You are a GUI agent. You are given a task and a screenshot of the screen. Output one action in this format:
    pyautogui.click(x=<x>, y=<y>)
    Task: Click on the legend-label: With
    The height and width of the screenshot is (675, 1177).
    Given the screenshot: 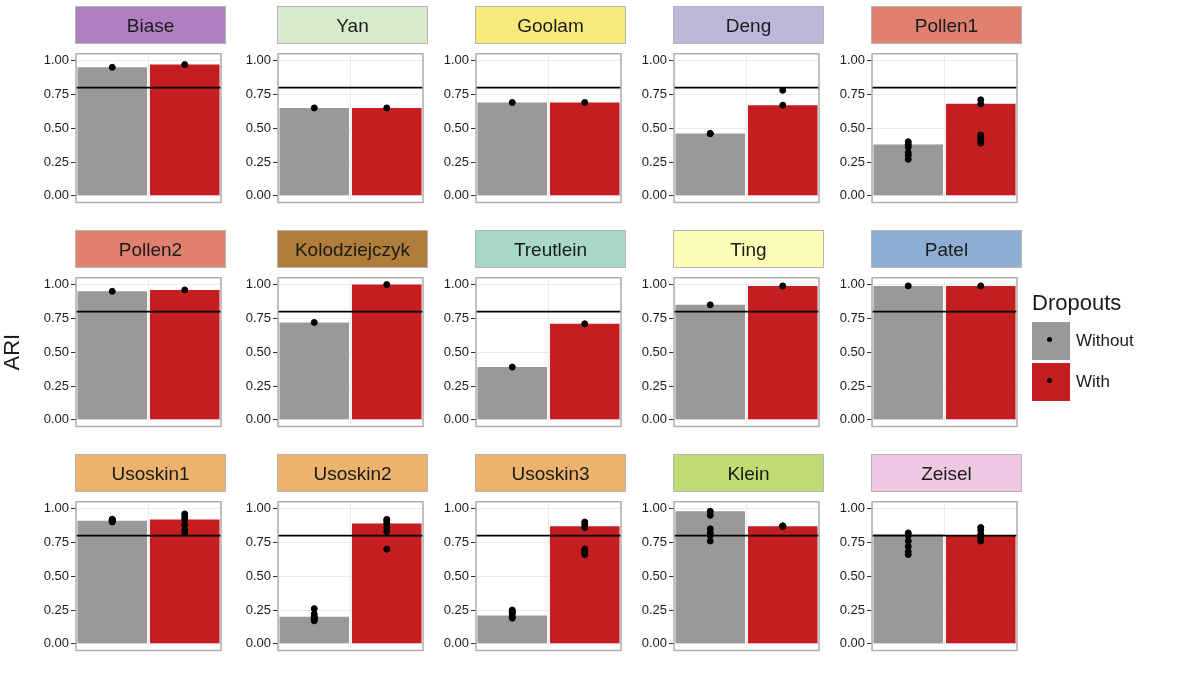 What is the action you would take?
    pyautogui.click(x=1093, y=382)
    